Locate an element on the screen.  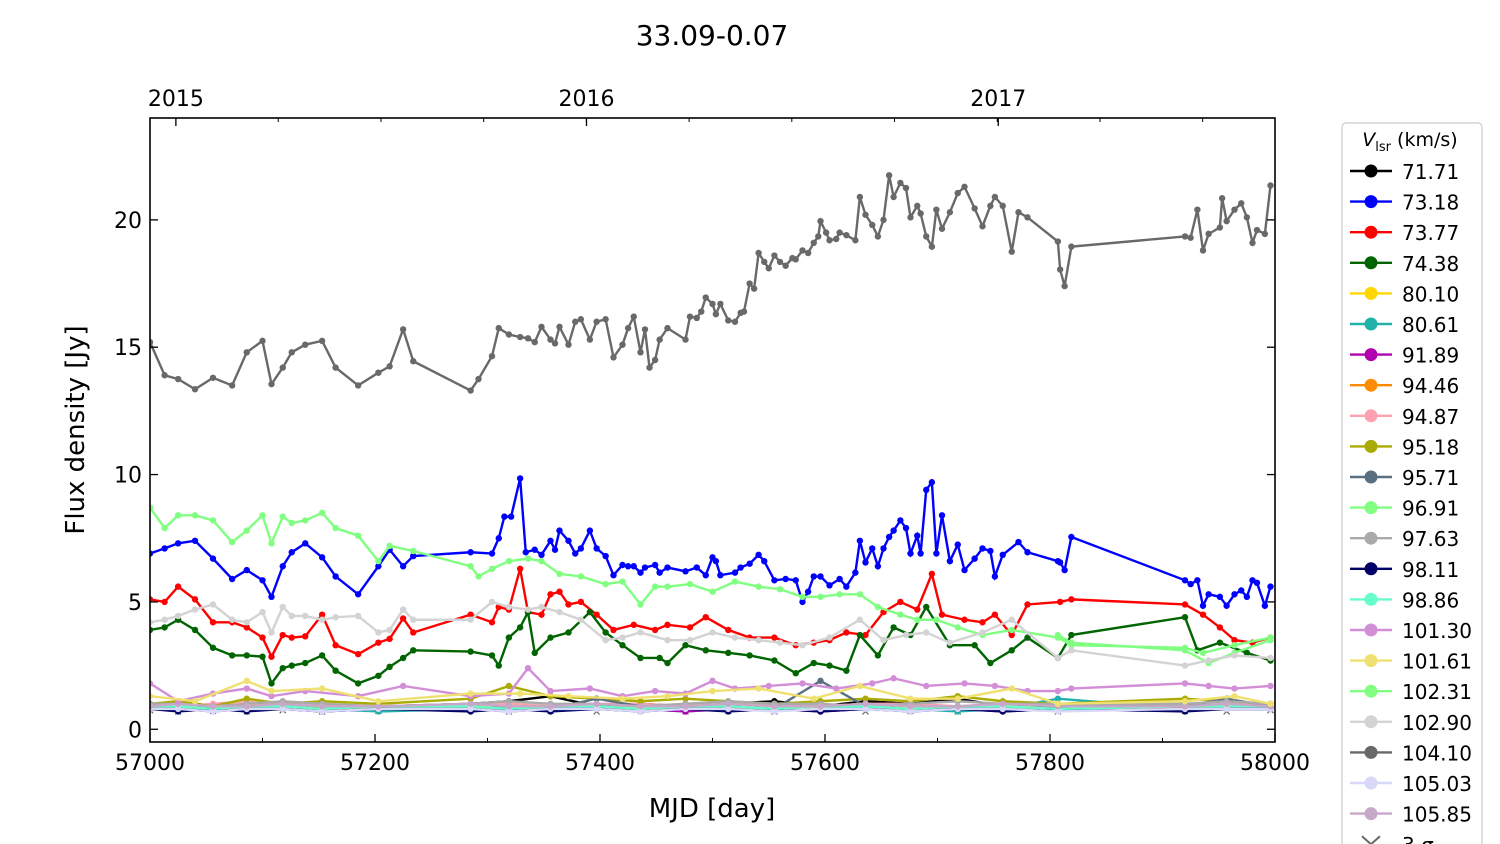
legend-marker-98.86 is located at coordinates (1371, 599).